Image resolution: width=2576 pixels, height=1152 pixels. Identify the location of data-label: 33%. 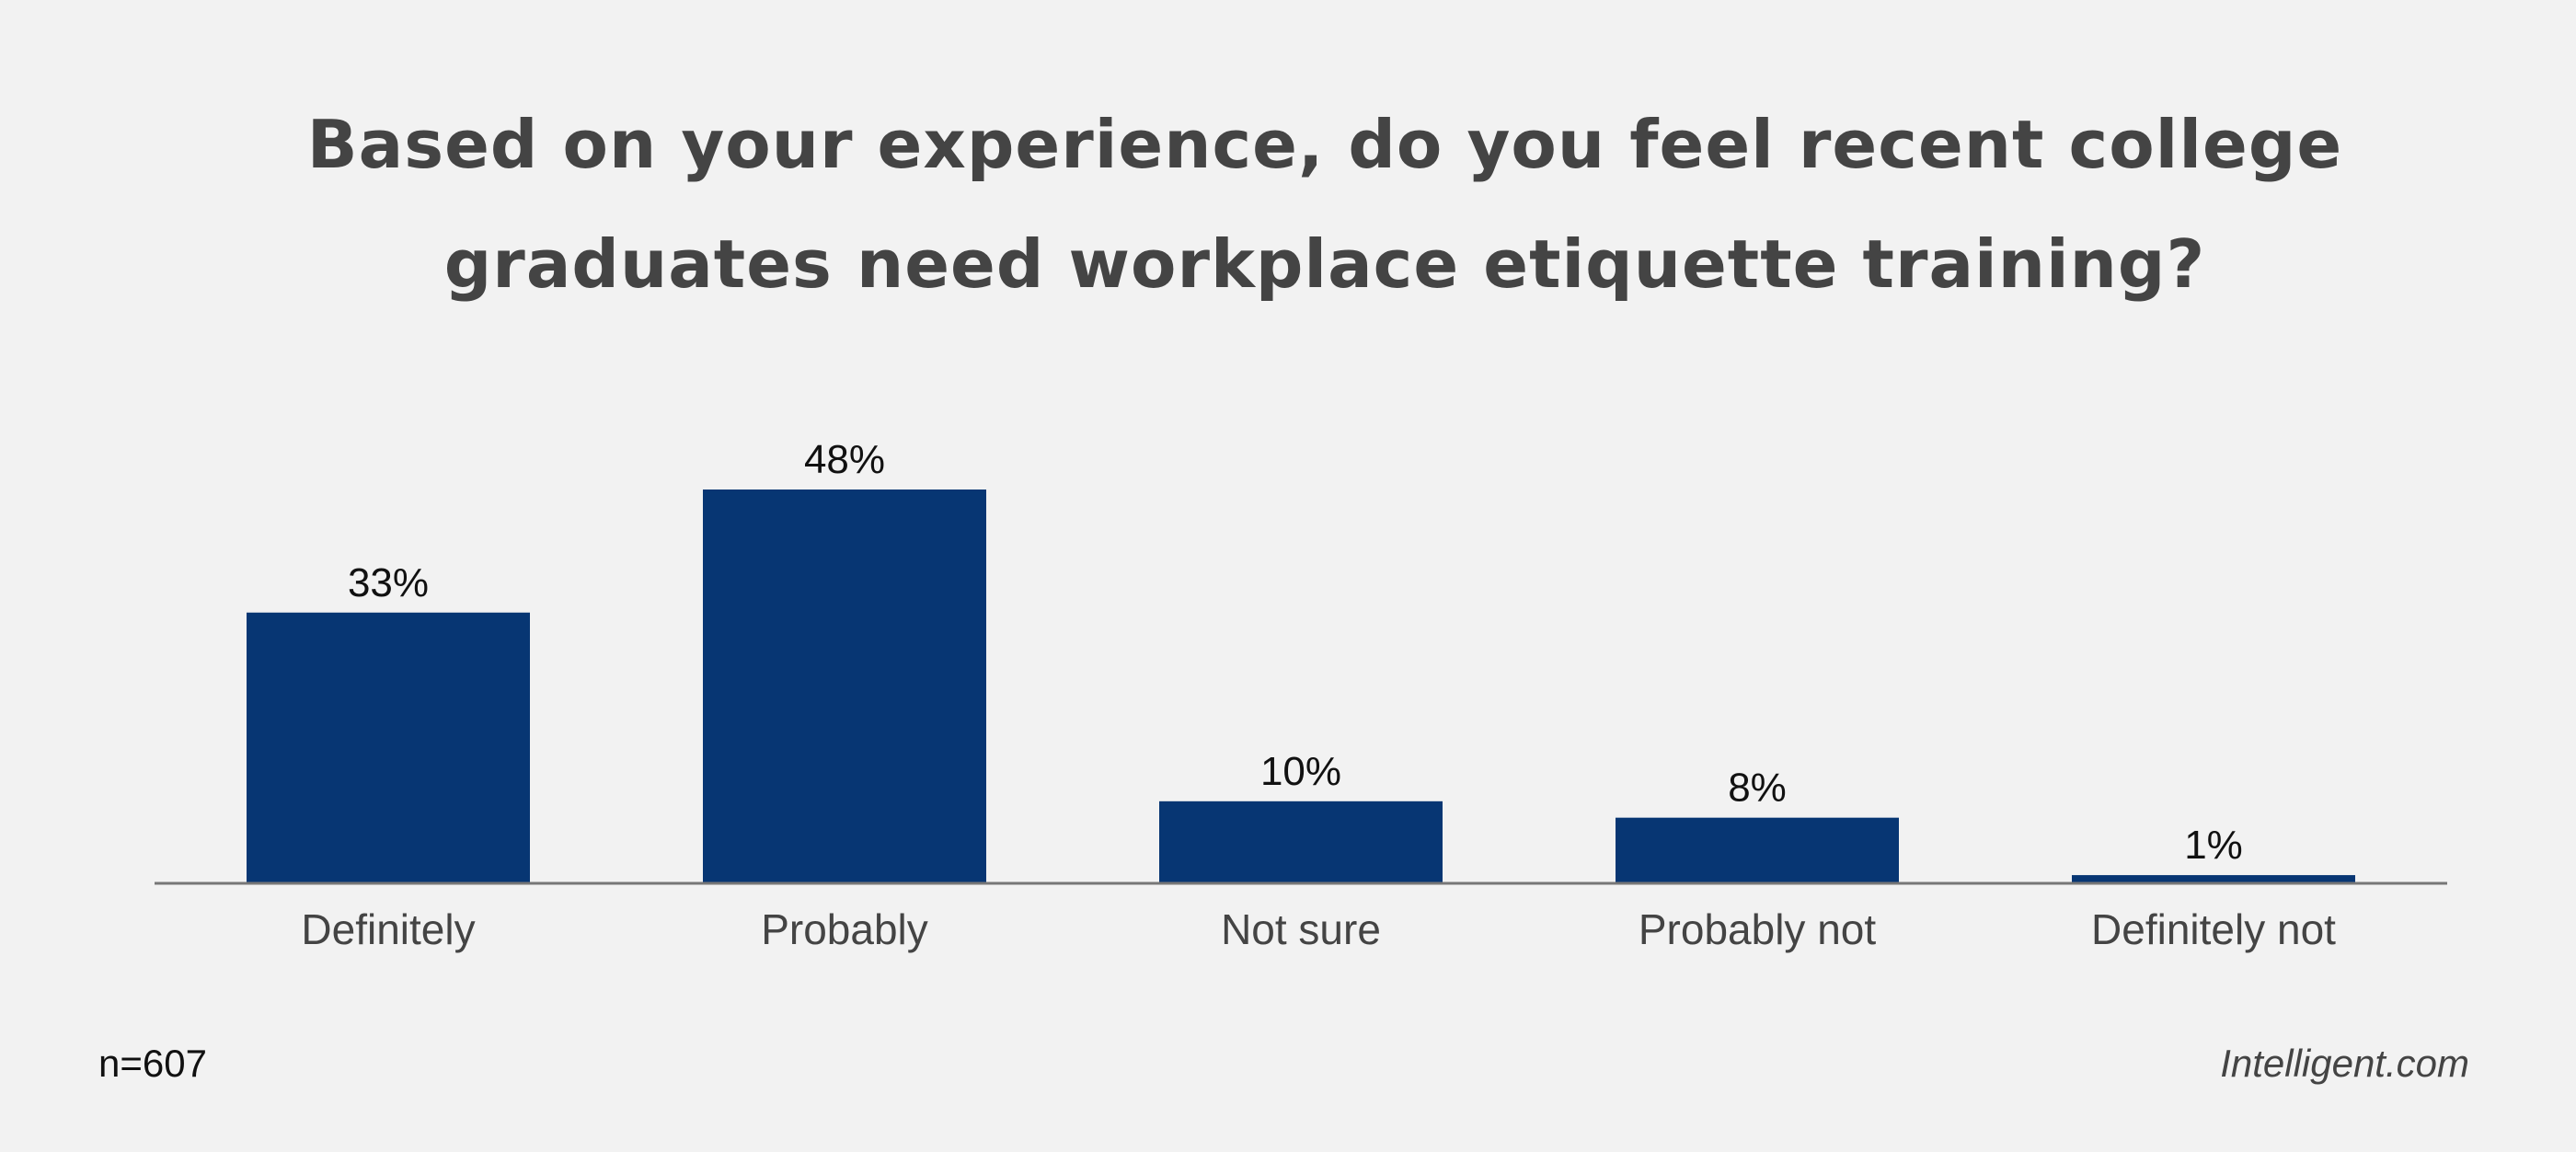
(388, 582).